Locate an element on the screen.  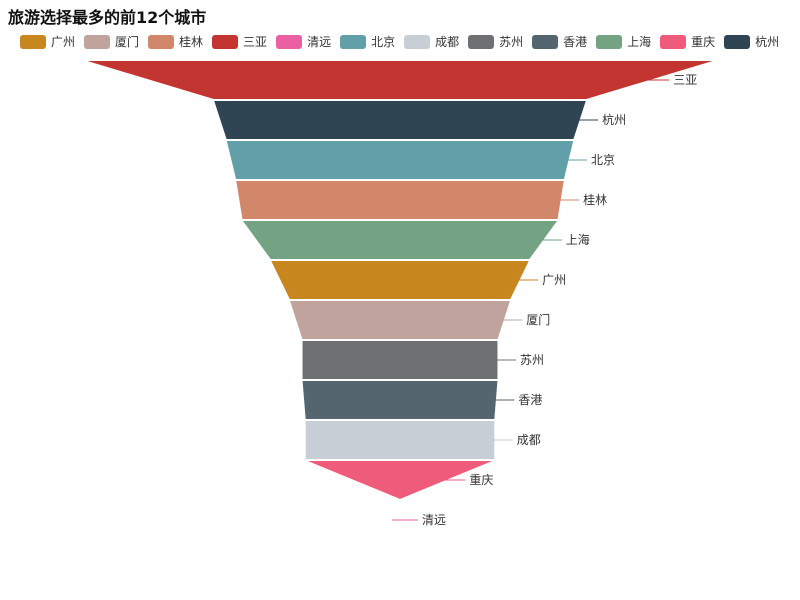
legend-item: 广州 is located at coordinates (47, 41).